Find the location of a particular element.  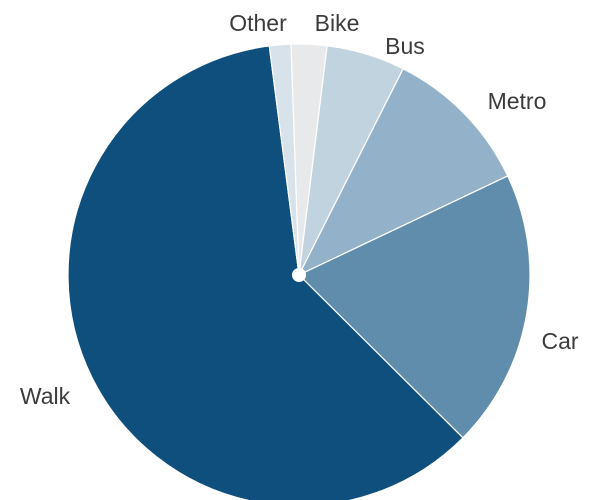

slice-label-other: Other is located at coordinates (258, 23).